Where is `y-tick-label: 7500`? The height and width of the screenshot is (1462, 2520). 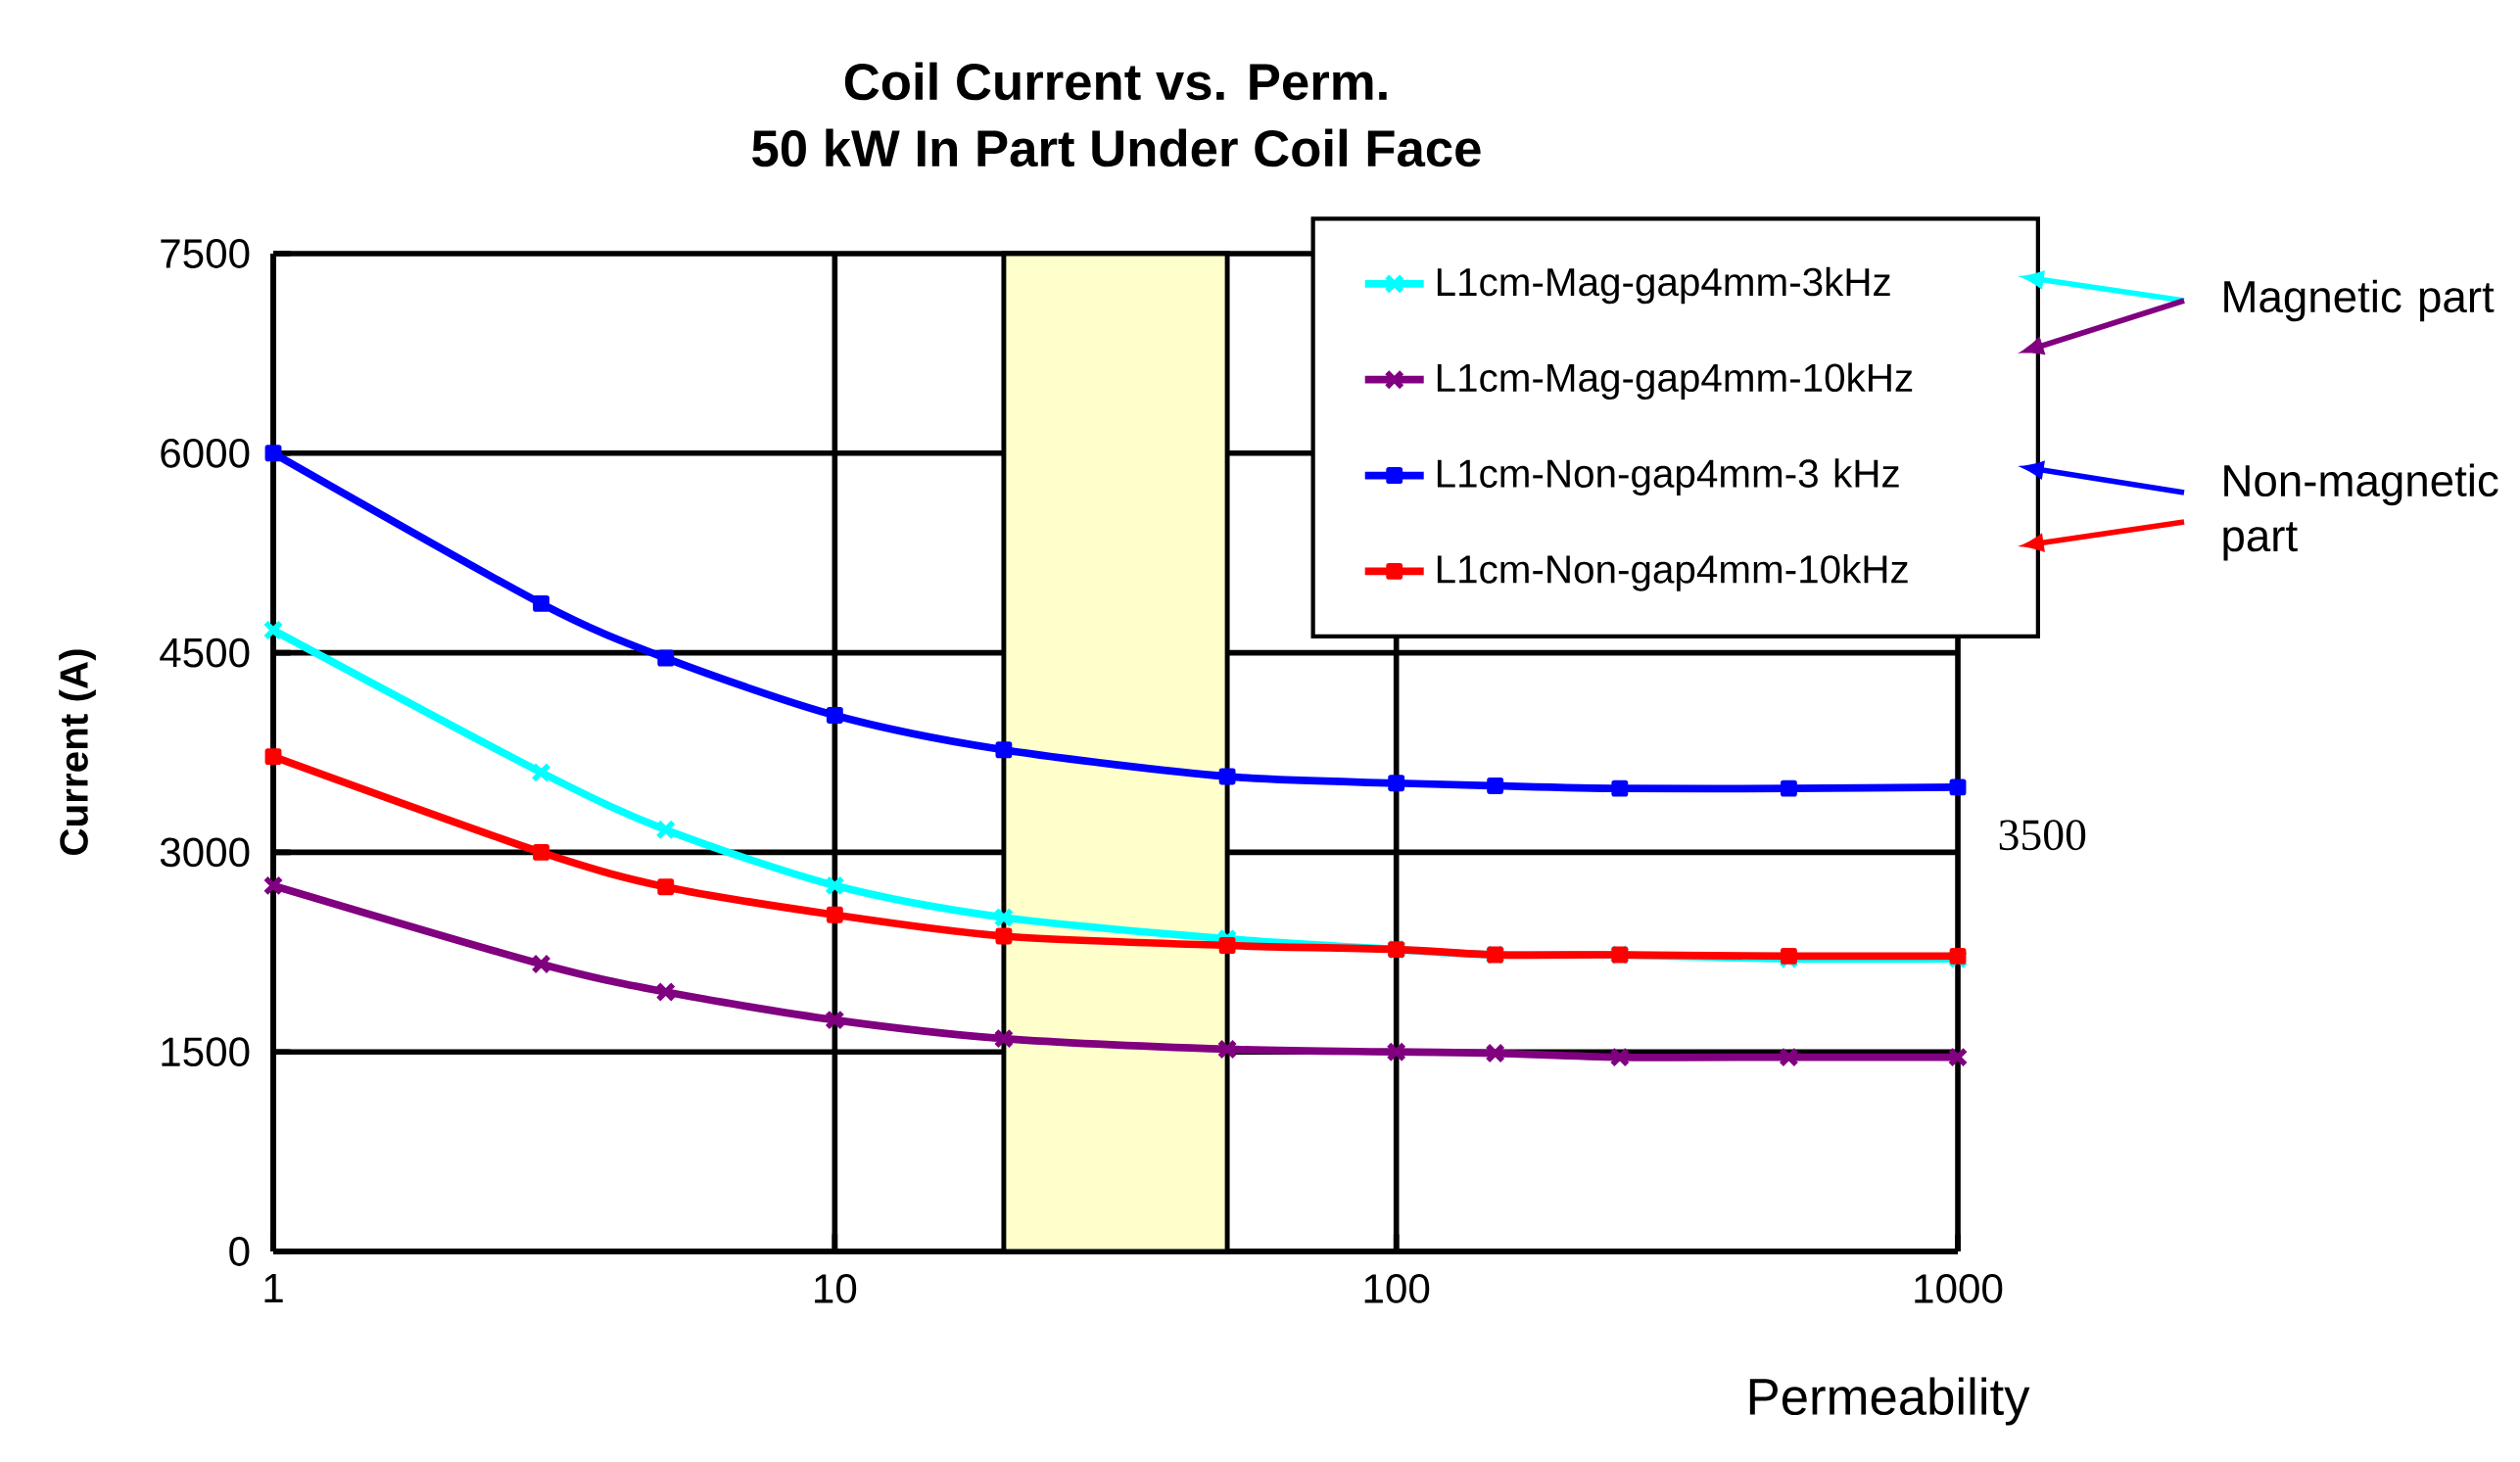 y-tick-label: 7500 is located at coordinates (205, 254).